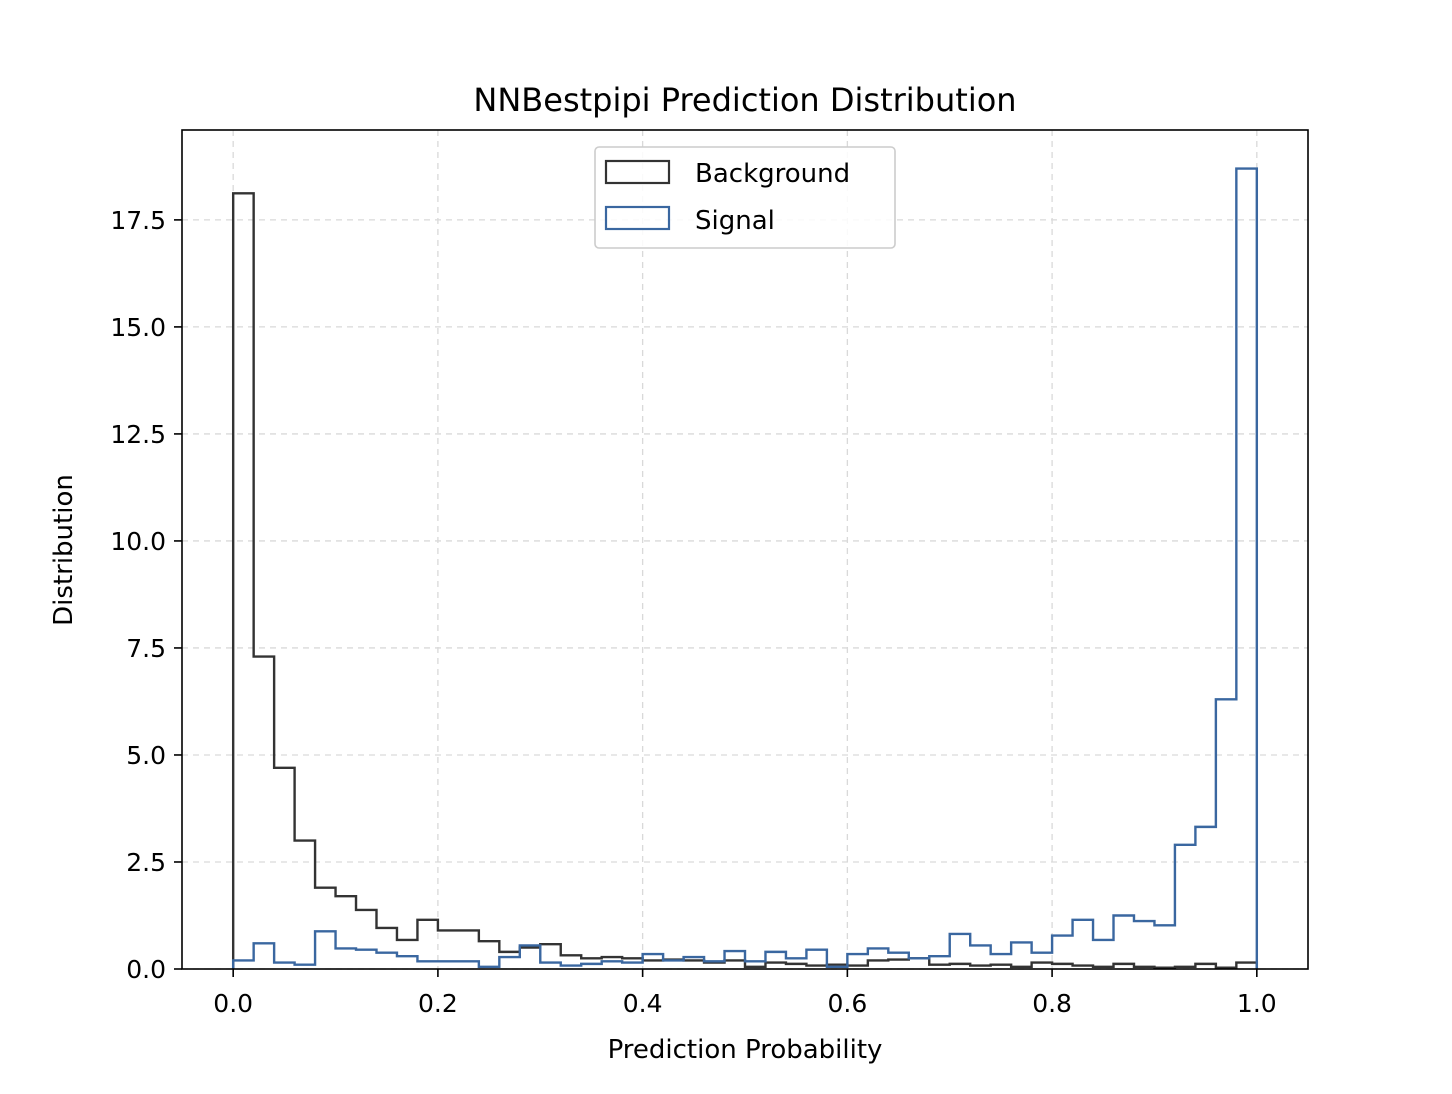  What do you see at coordinates (847, 1003) in the screenshot?
I see `x-tick-label: 0.6` at bounding box center [847, 1003].